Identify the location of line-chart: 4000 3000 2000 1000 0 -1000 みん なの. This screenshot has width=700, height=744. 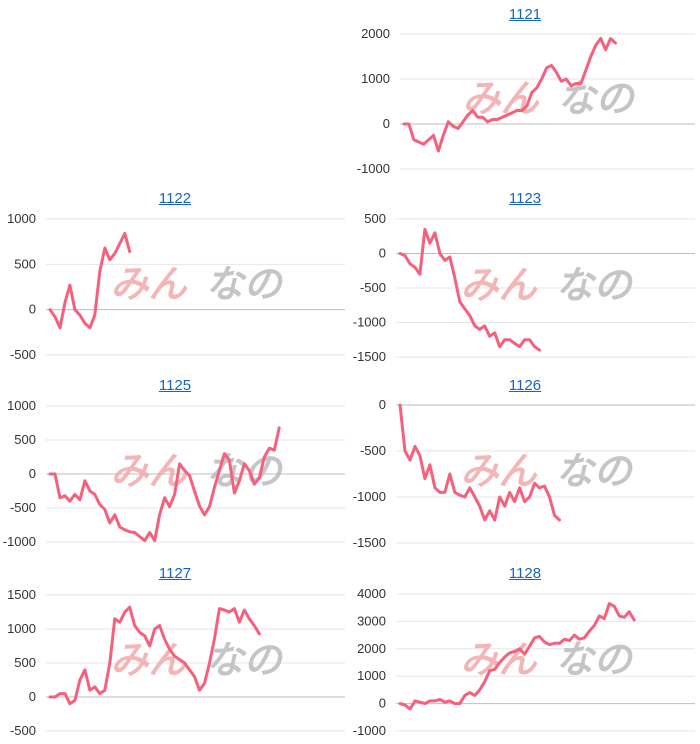
(524, 662).